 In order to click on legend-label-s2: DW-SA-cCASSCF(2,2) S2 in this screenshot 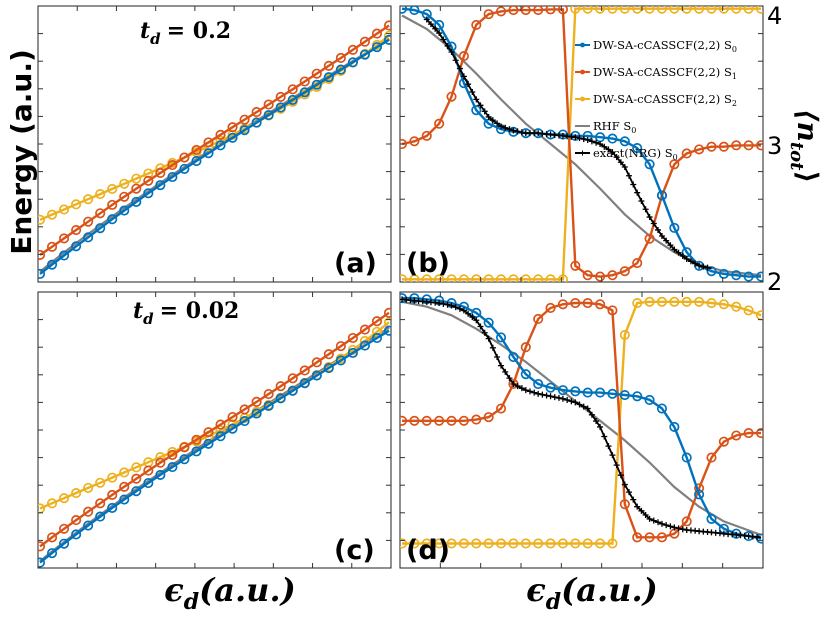, I will do `click(665, 100)`.